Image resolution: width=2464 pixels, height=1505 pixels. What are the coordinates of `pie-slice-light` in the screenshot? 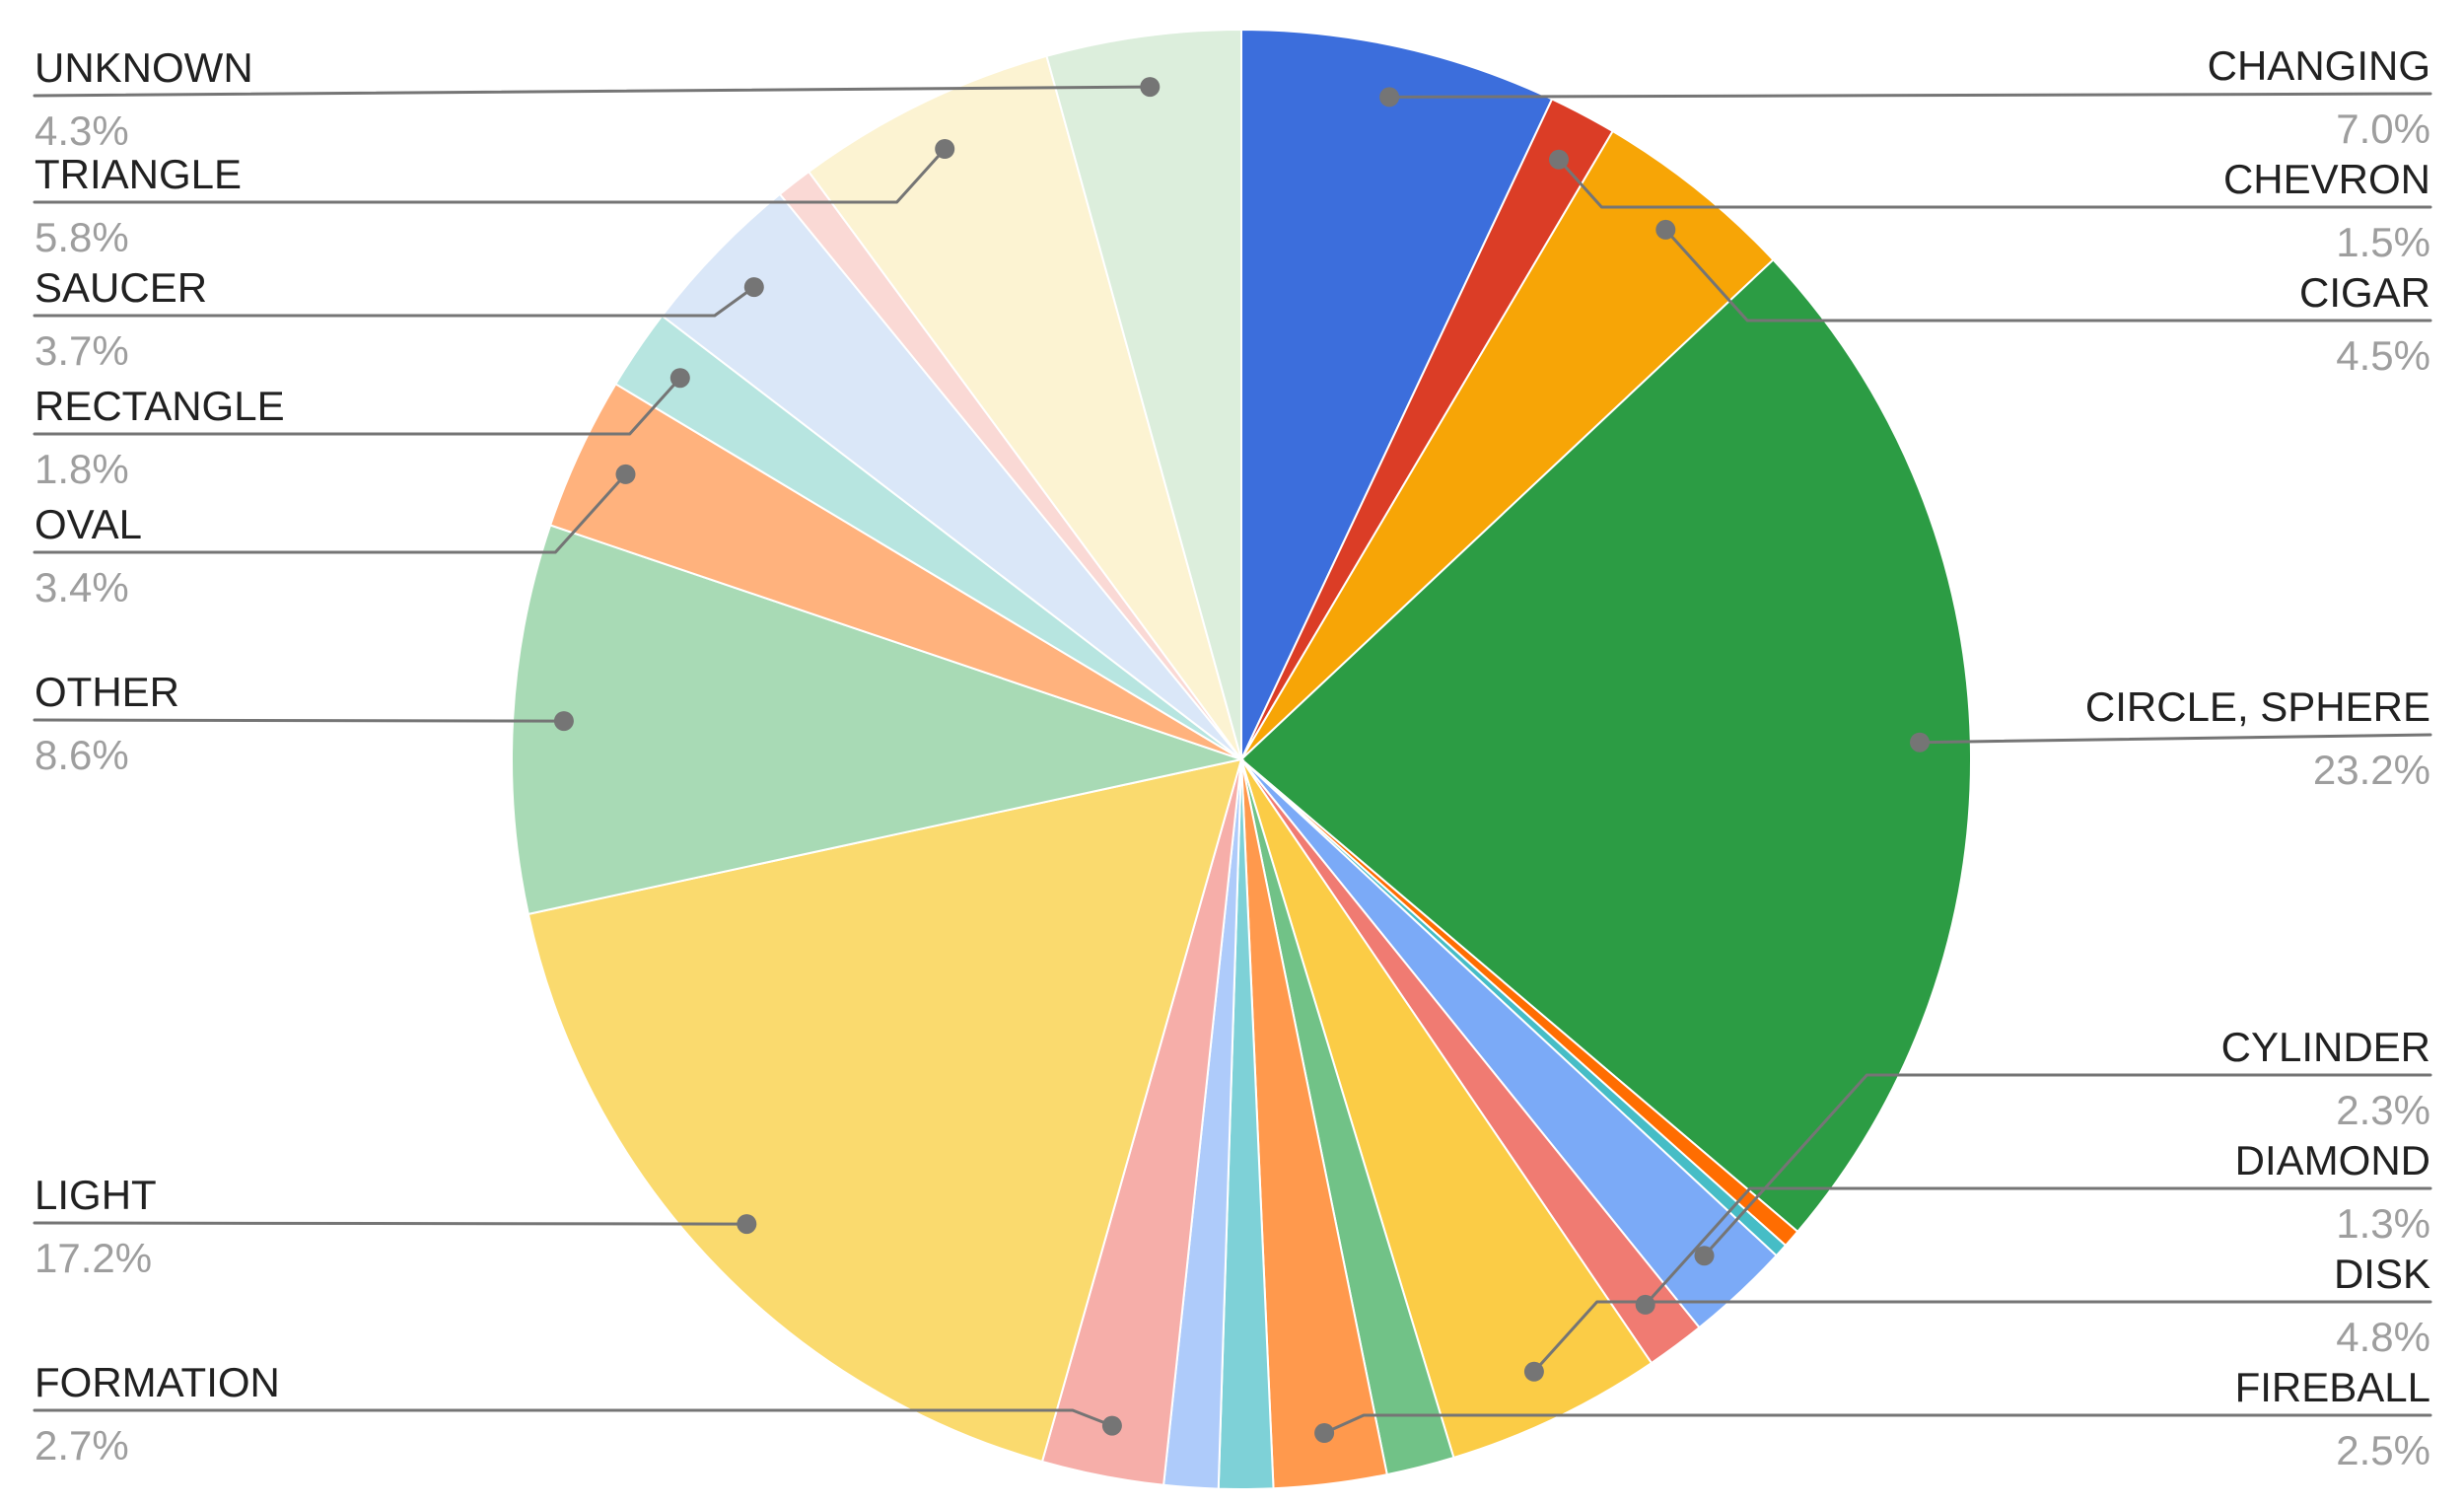 It's located at (885, 1110).